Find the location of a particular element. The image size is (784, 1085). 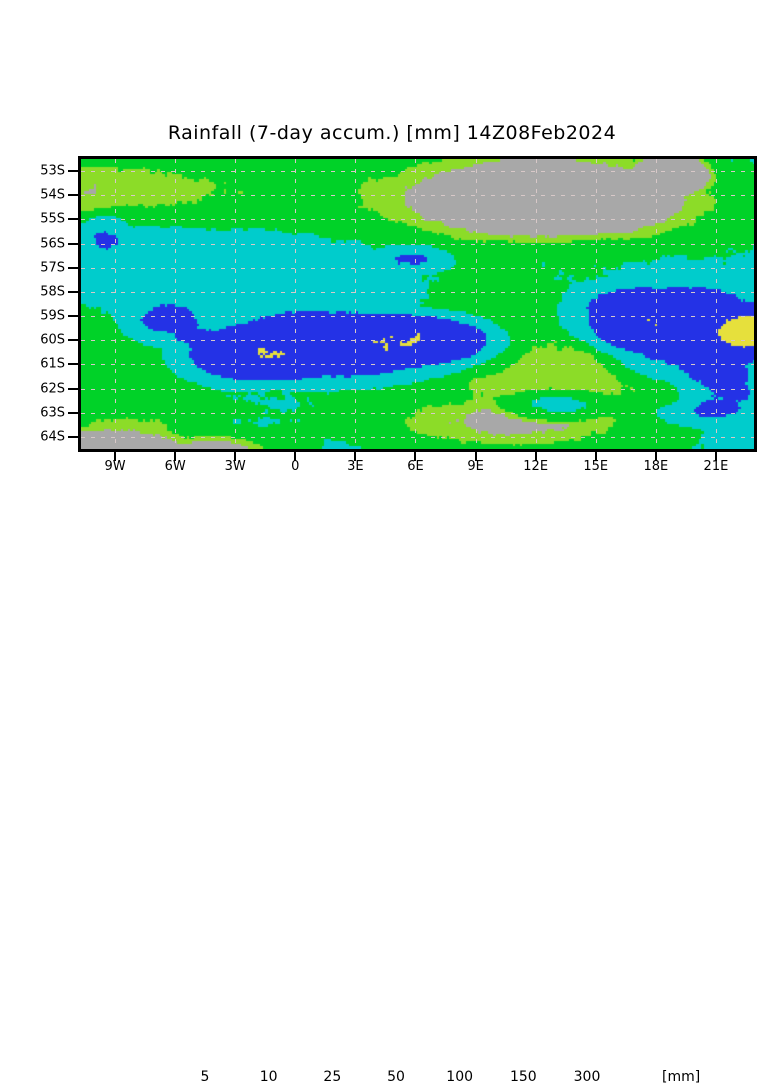

colorbar-tick-label: 5 is located at coordinates (205, 1077).